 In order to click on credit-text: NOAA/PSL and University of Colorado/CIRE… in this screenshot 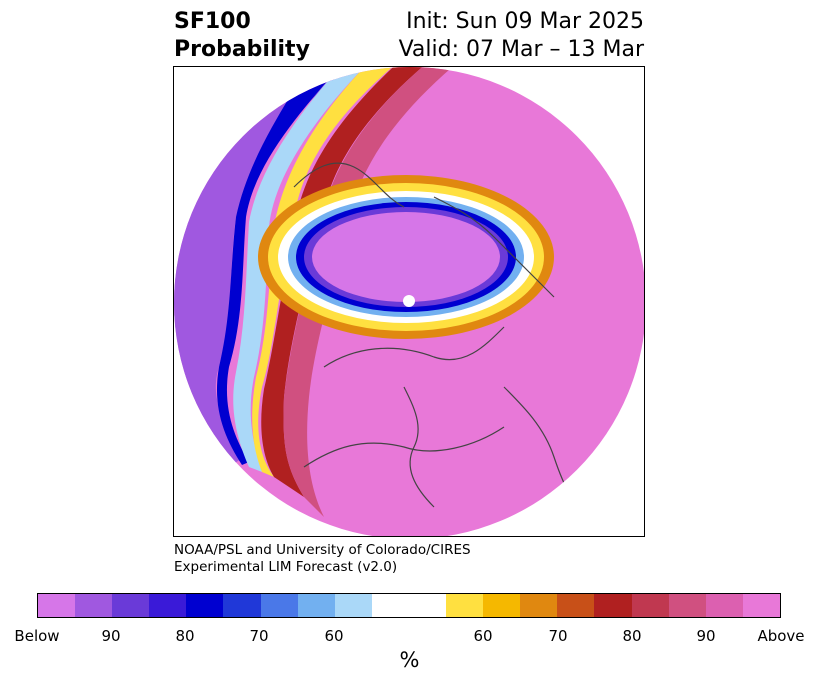, I will do `click(322, 559)`.